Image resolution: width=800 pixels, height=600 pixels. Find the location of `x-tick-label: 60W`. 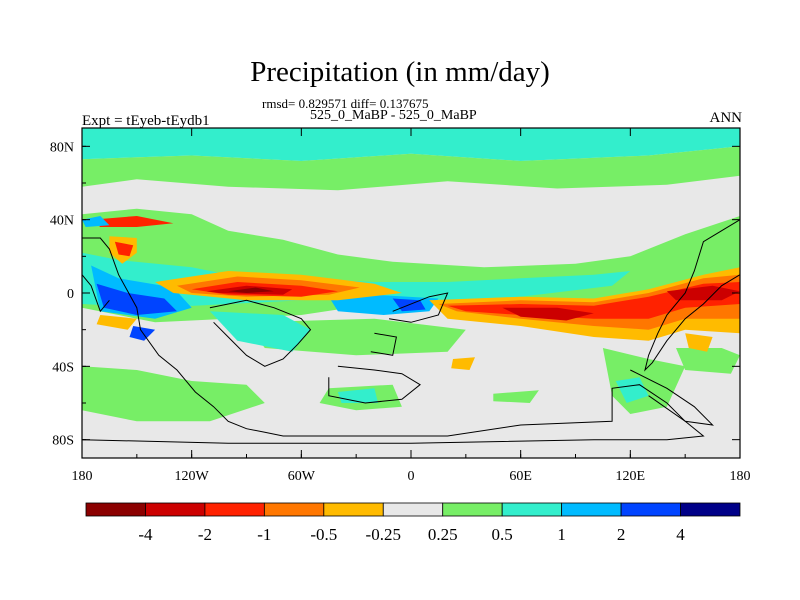

x-tick-label: 60W is located at coordinates (302, 476).